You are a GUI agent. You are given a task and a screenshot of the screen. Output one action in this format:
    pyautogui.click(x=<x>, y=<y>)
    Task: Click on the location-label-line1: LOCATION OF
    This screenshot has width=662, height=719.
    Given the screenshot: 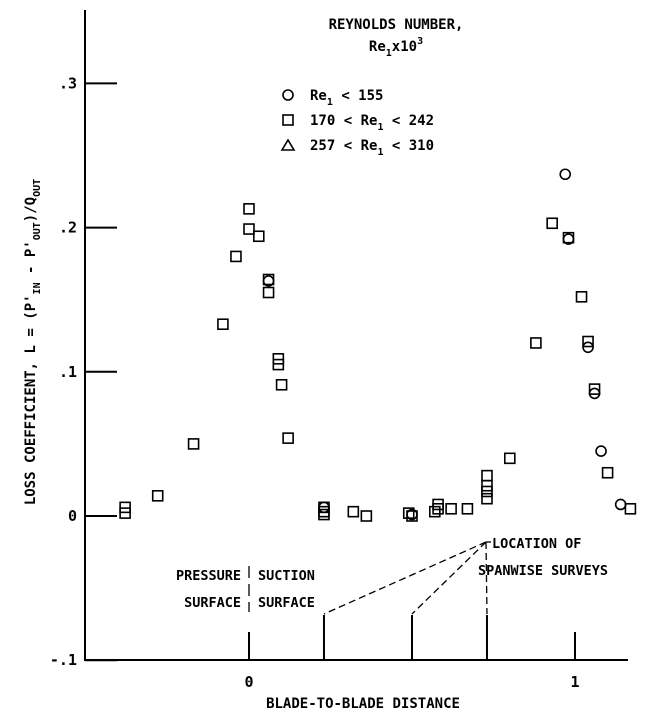 What is the action you would take?
    pyautogui.click(x=536, y=544)
    